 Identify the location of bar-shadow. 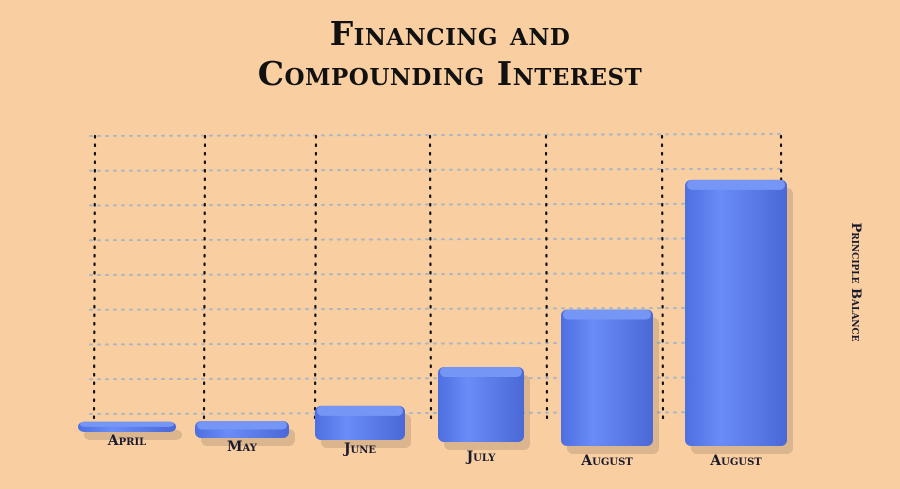
(133, 434).